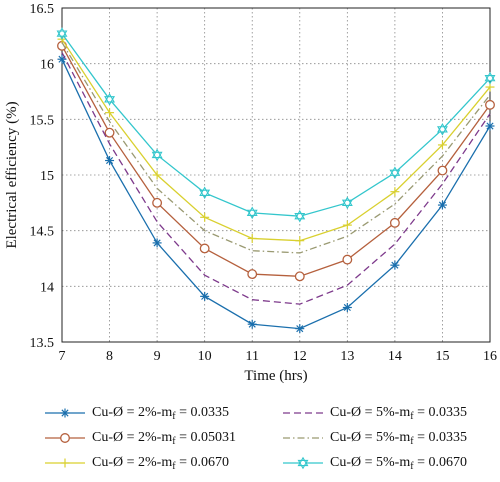  Describe the element at coordinates (42, 232) in the screenshot. I see `y-tick-label: 14.5` at that location.